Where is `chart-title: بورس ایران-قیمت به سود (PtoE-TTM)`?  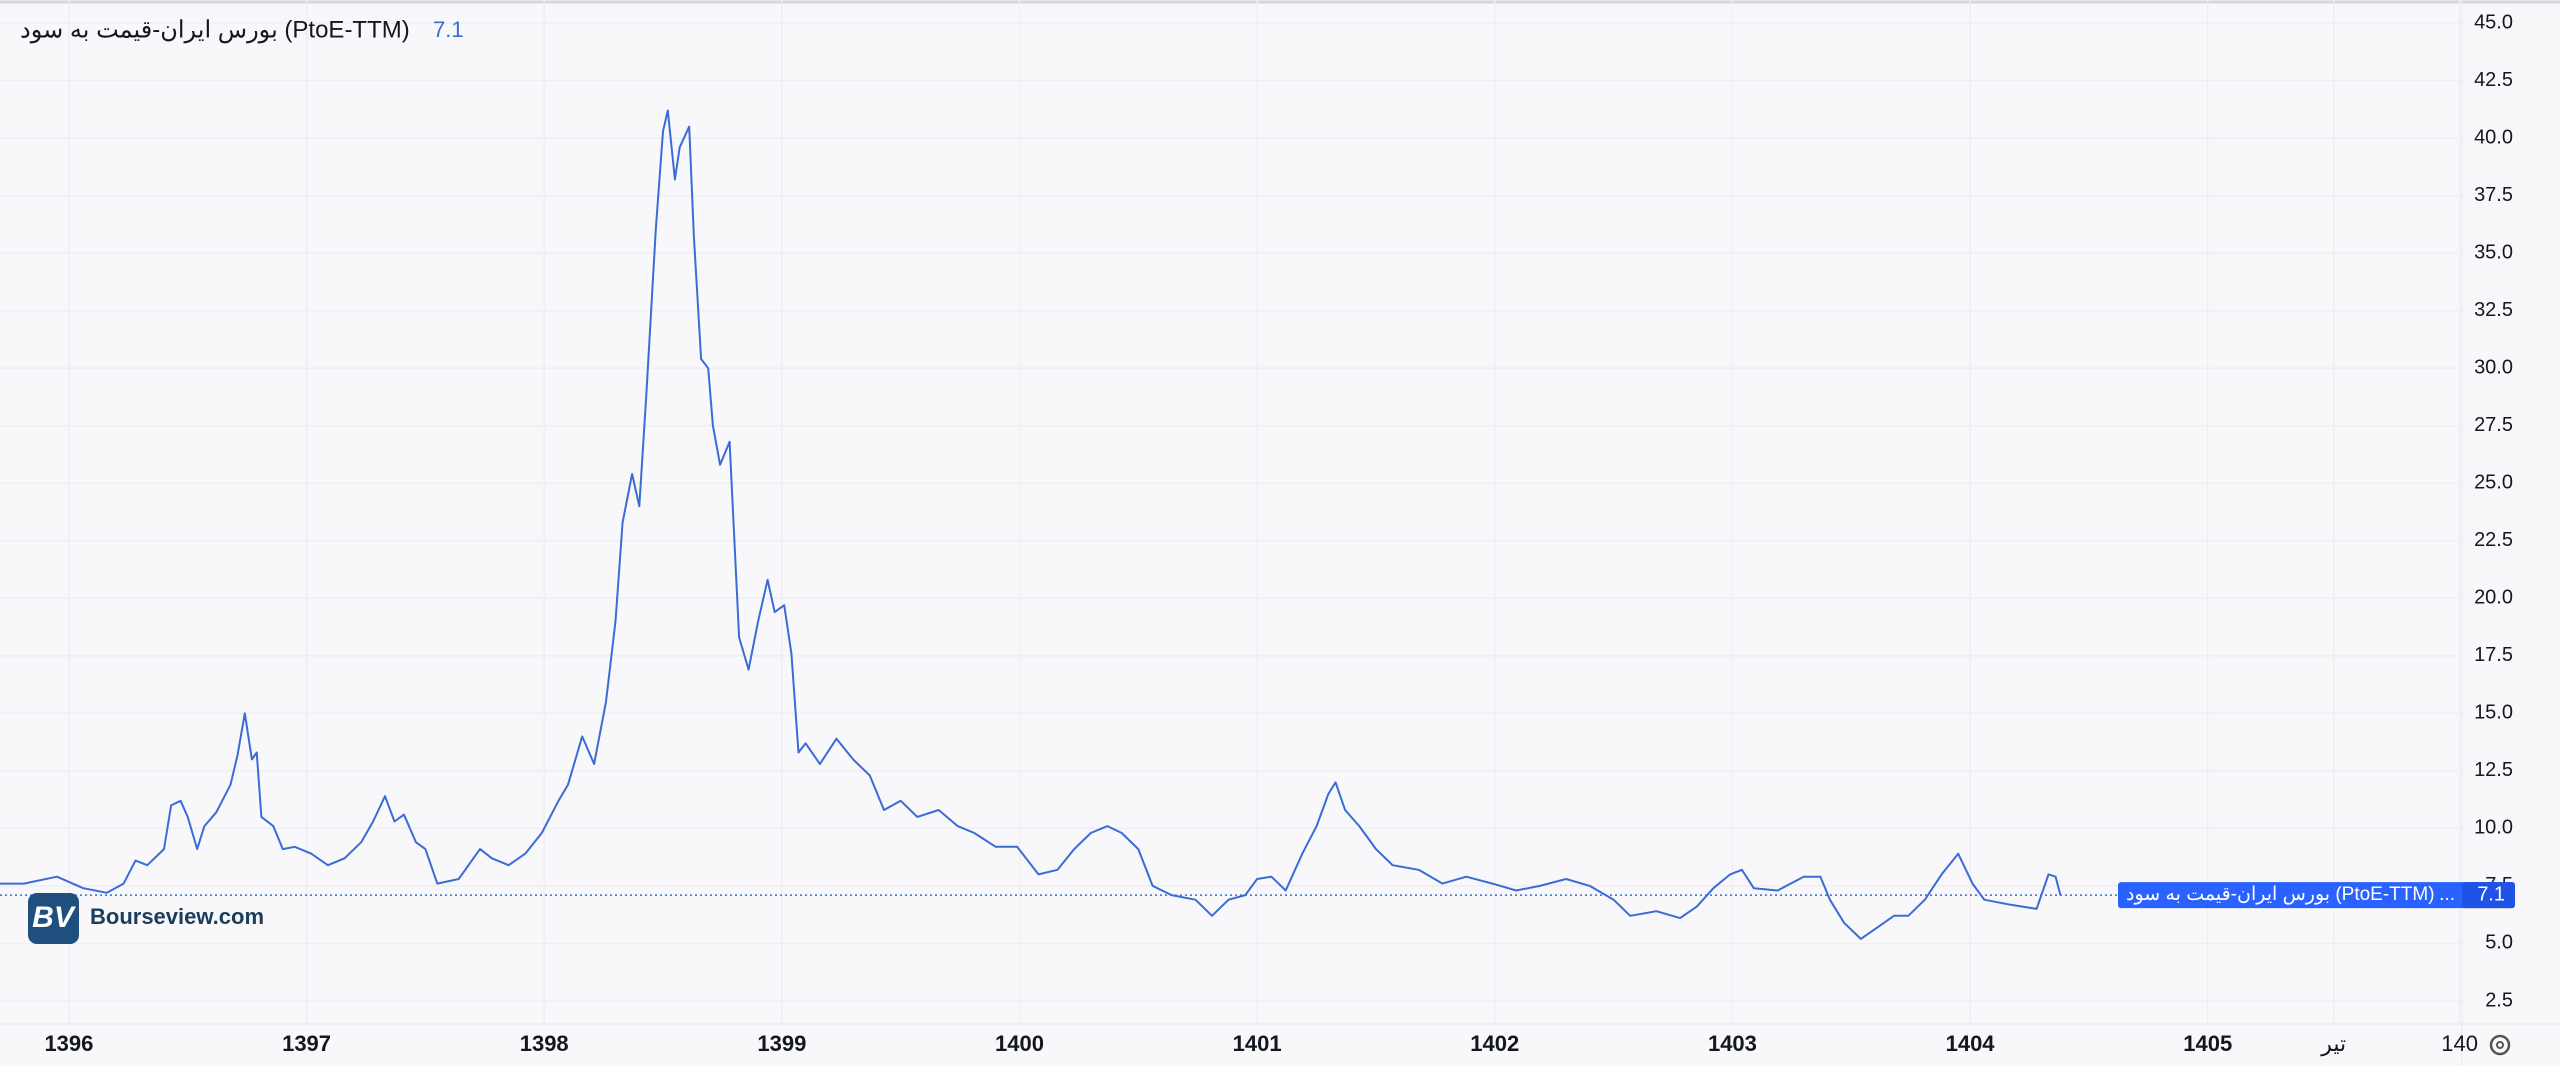 chart-title: بورس ایران-قیمت به سود (PtoE-TTM) is located at coordinates (215, 29).